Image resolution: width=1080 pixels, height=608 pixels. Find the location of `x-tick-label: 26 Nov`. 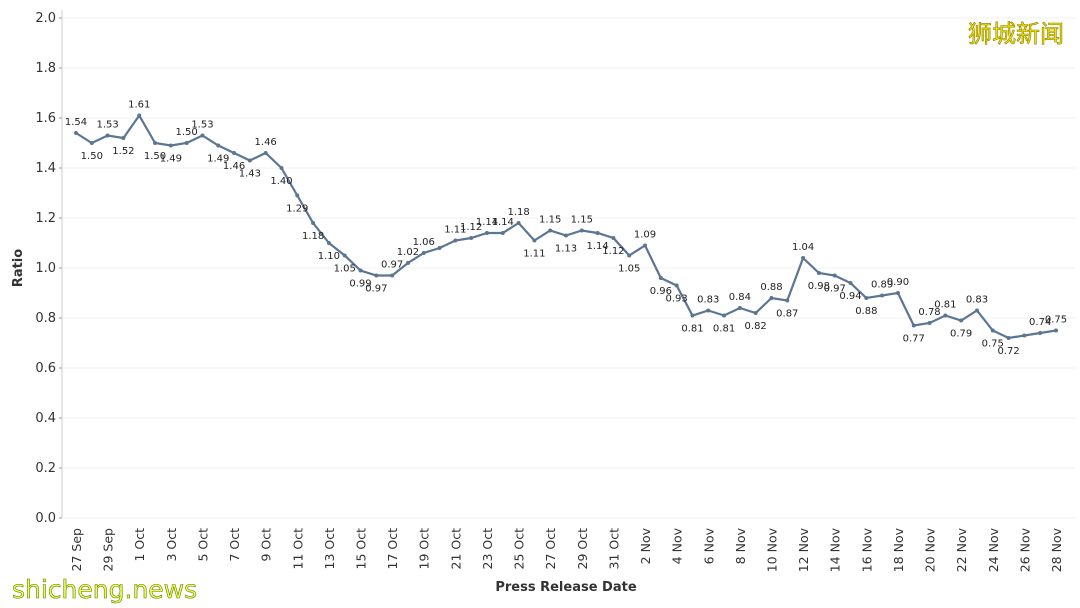

x-tick-label: 26 Nov is located at coordinates (1024, 549).